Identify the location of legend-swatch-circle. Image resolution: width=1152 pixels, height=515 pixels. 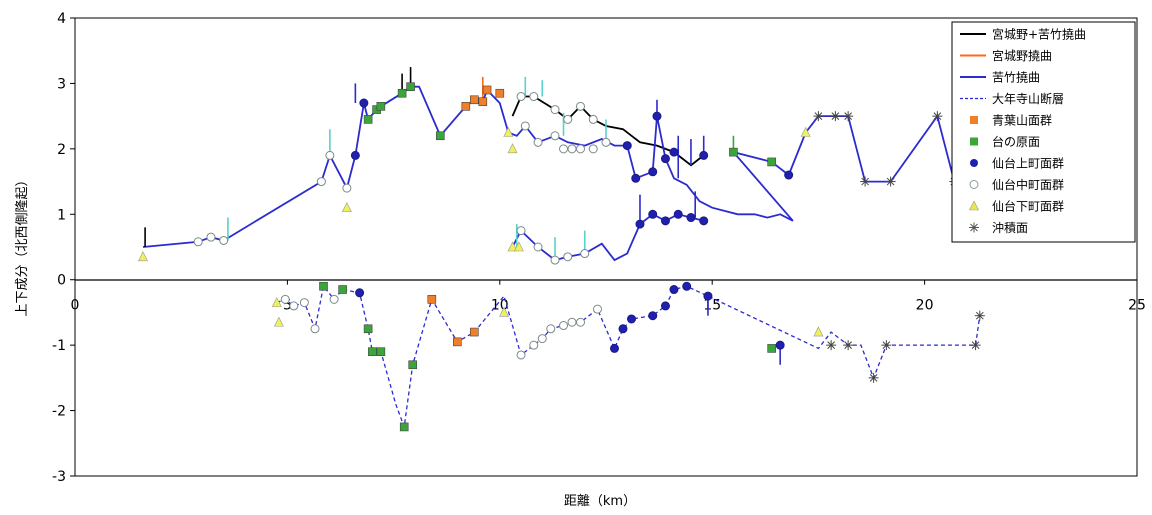
(974, 163).